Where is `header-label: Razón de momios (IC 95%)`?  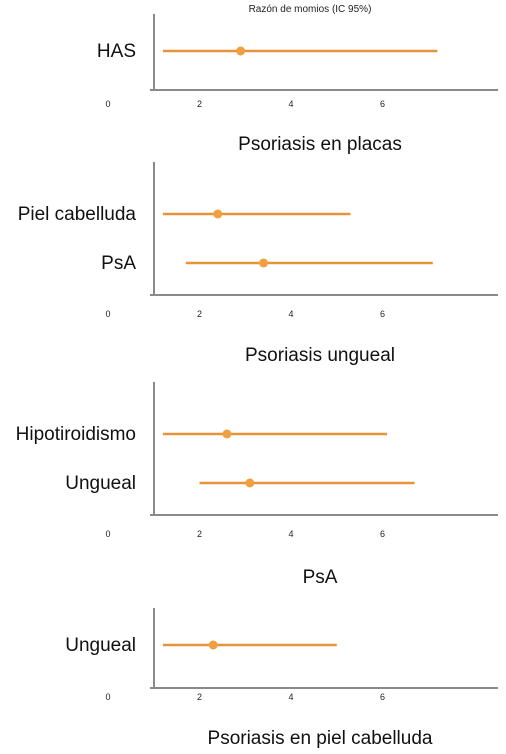
header-label: Razón de momios (IC 95%) is located at coordinates (310, 9).